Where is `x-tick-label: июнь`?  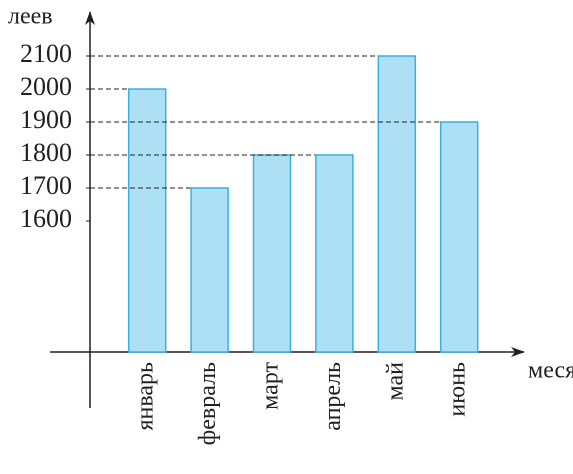
x-tick-label: июнь is located at coordinates (458, 389).